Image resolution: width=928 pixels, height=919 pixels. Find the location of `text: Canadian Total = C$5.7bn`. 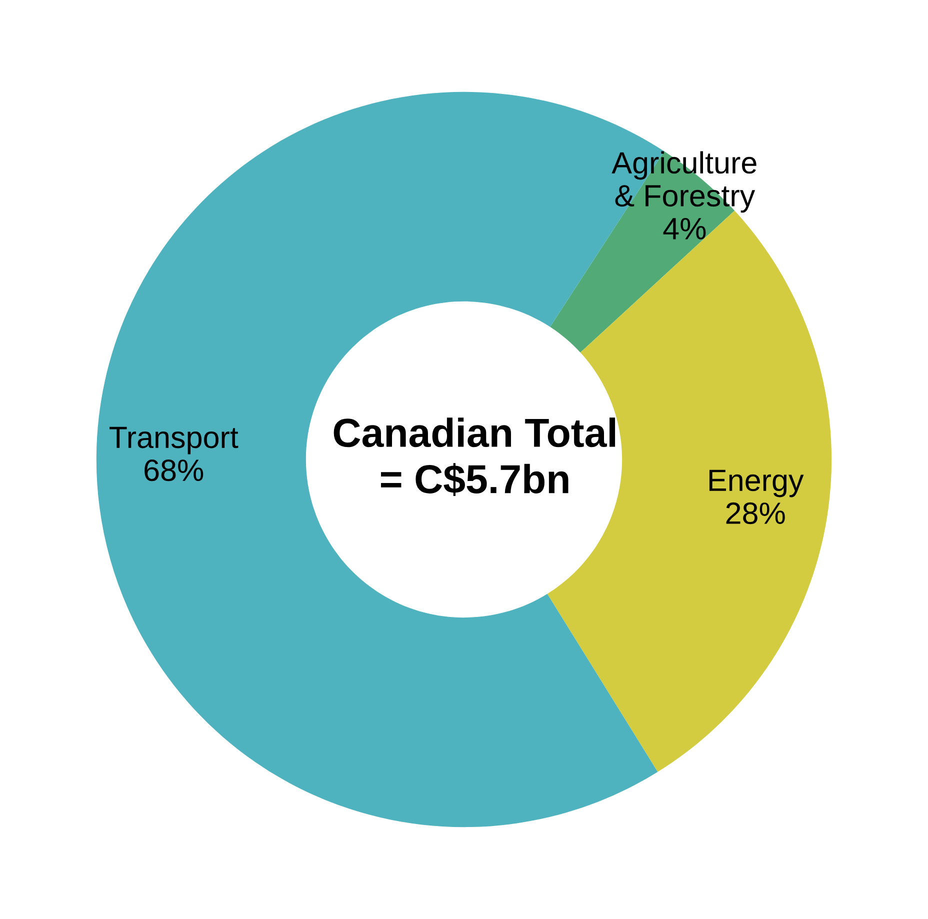

text: Canadian Total = C$5.7bn is located at coordinates (475, 457).